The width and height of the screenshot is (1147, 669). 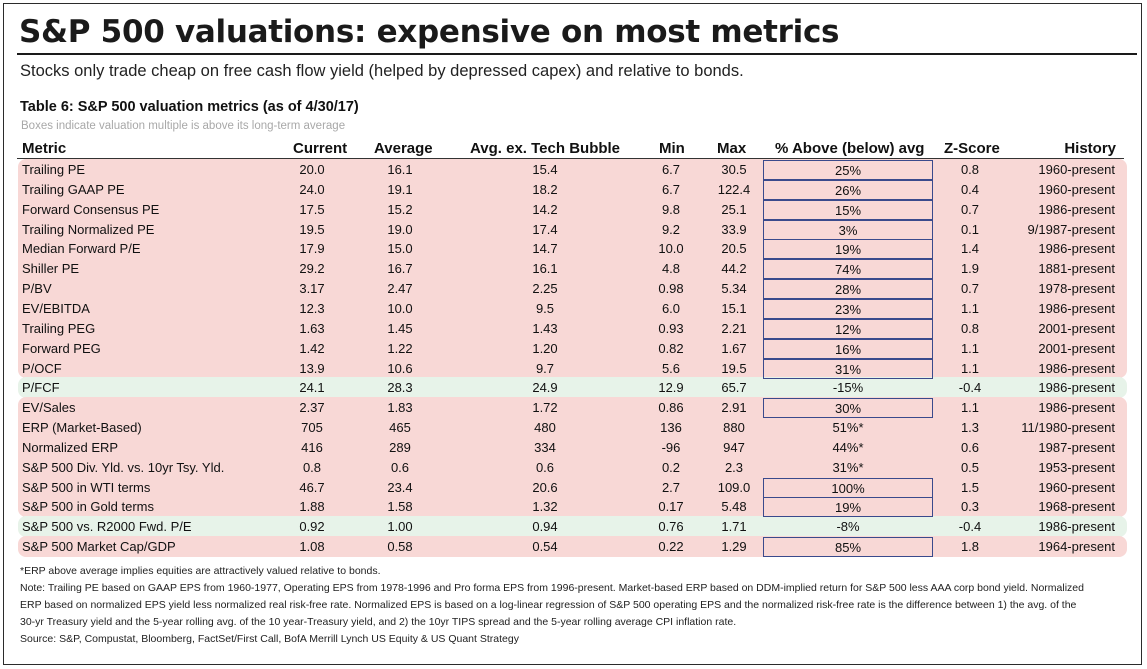 What do you see at coordinates (734, 428) in the screenshot?
I see `cell-max: 880` at bounding box center [734, 428].